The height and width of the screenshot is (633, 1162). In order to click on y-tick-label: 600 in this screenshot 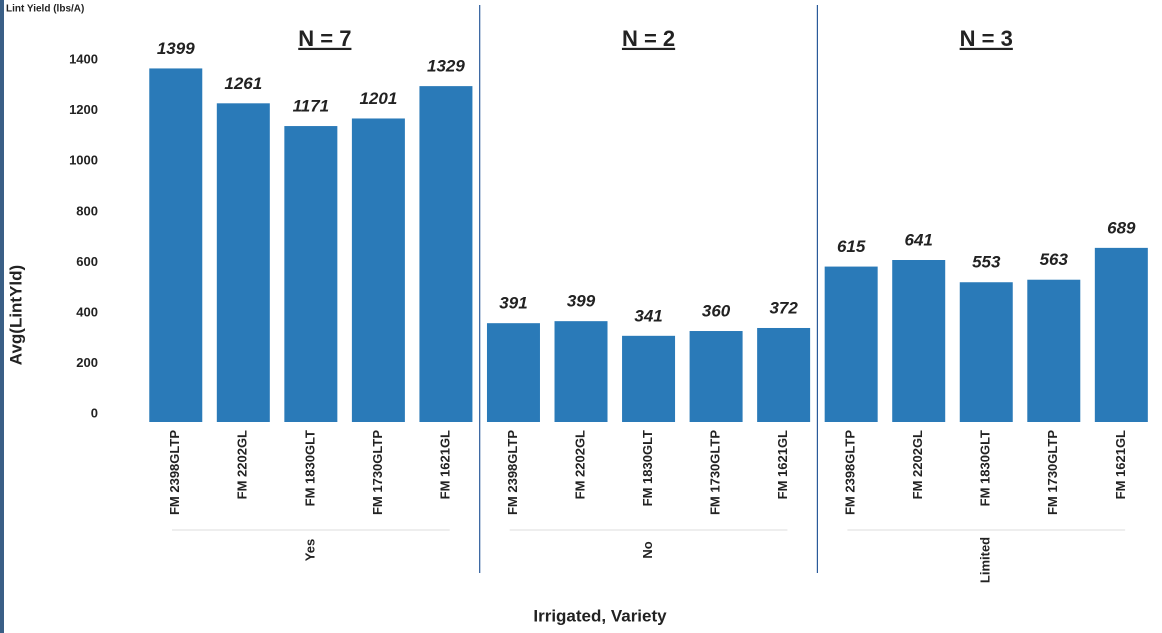, I will do `click(87, 261)`.